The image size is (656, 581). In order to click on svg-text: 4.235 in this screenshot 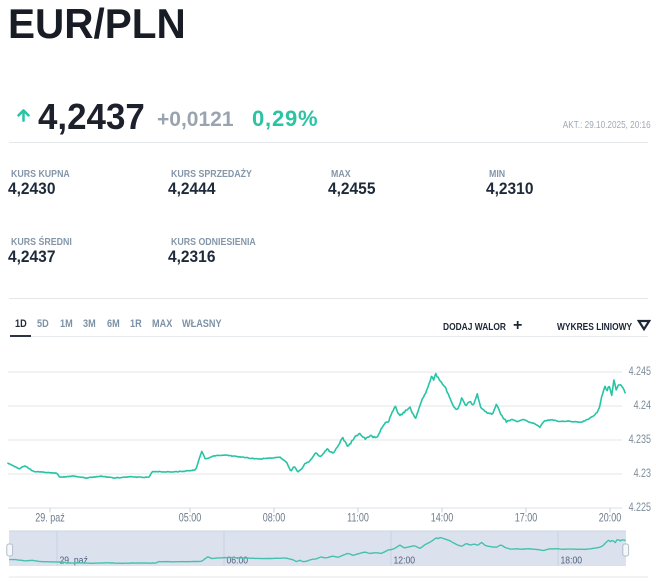, I will do `click(640, 440)`.